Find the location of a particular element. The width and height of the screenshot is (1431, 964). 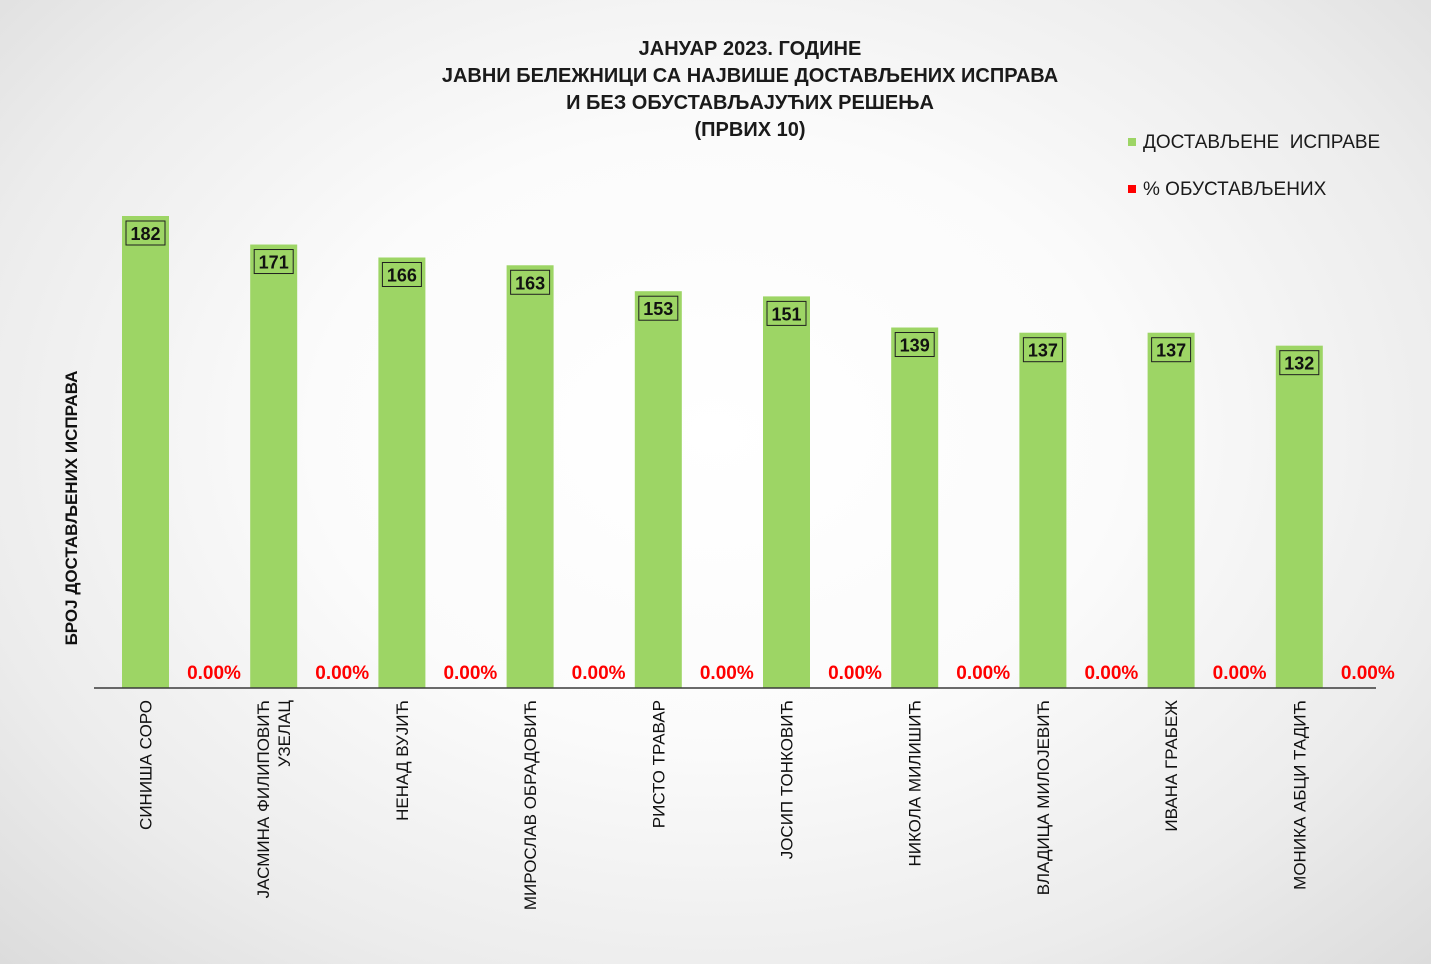

category-label-line: СИНИША СОРО is located at coordinates (146, 765).